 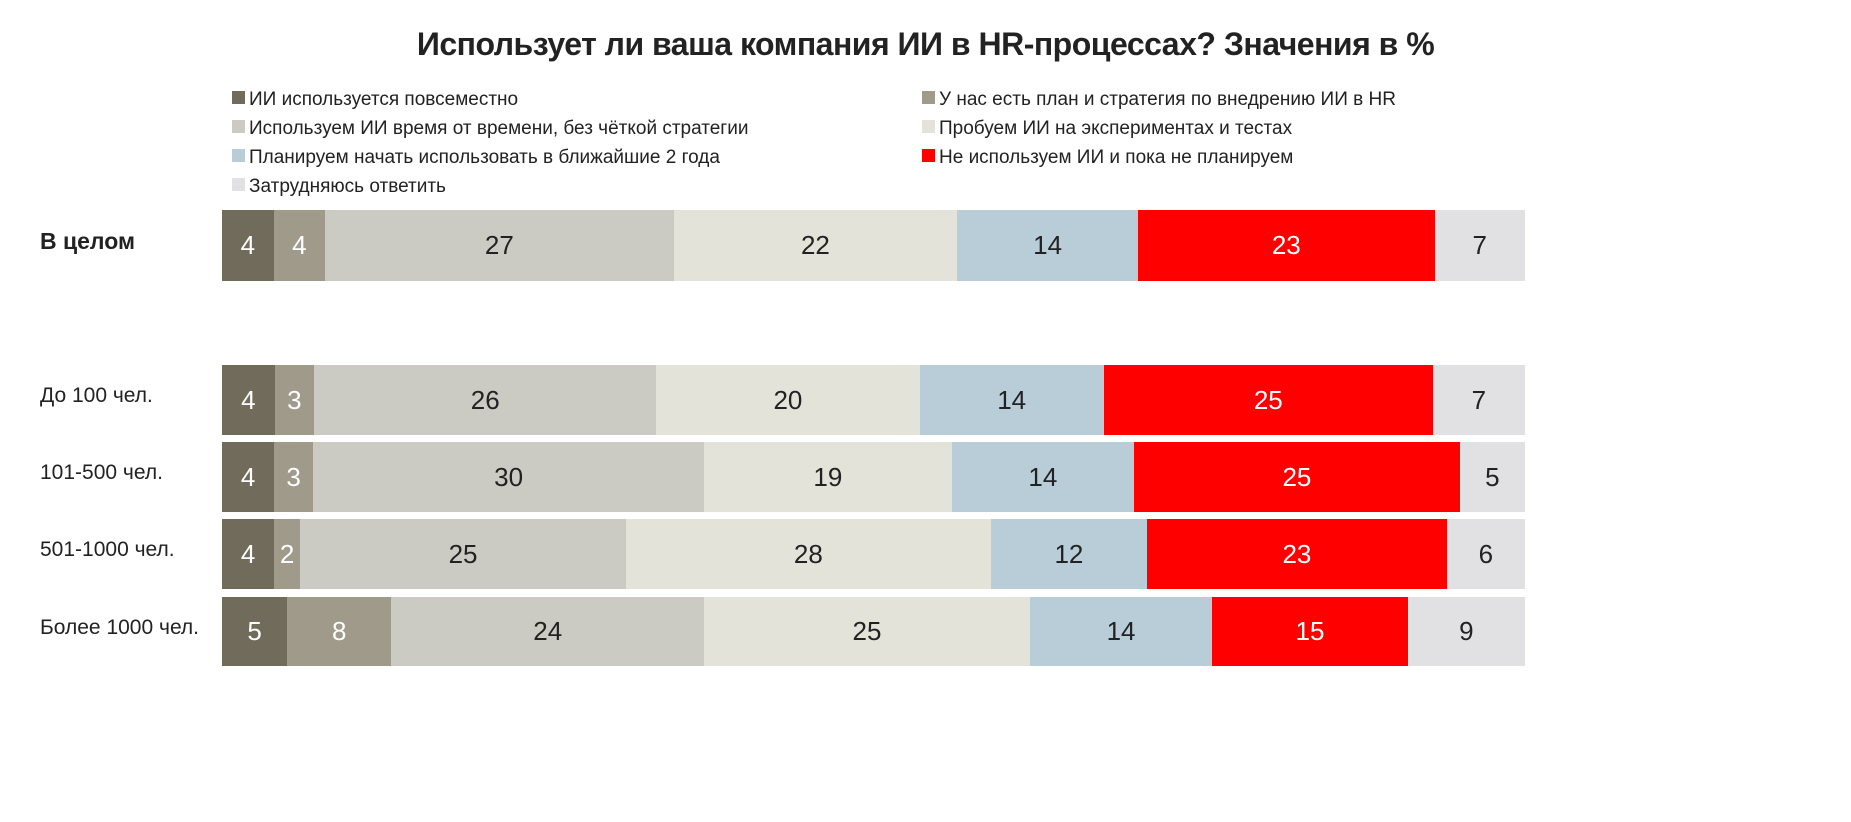 I want to click on stacked-bar: 4 2 25 28 12 23 6, so click(x=873, y=554).